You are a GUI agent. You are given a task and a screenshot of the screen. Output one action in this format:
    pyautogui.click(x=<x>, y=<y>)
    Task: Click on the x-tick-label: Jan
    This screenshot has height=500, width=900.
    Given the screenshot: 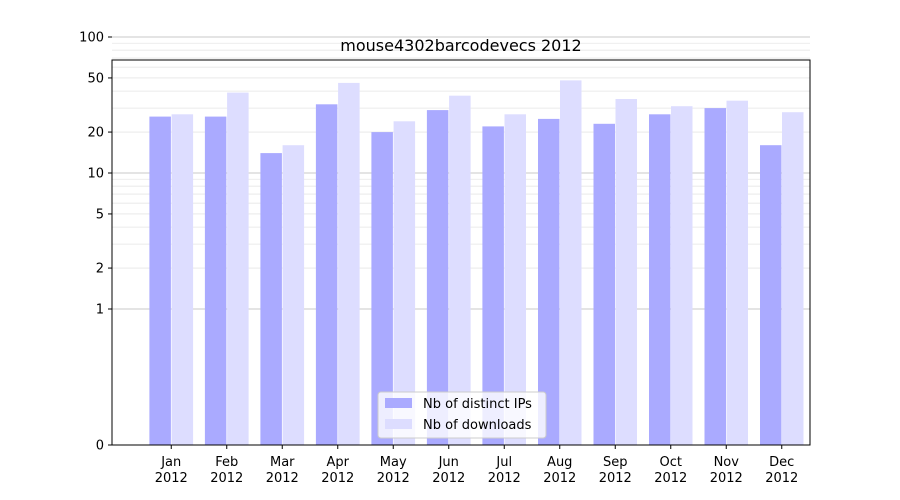 What is the action you would take?
    pyautogui.click(x=170, y=462)
    